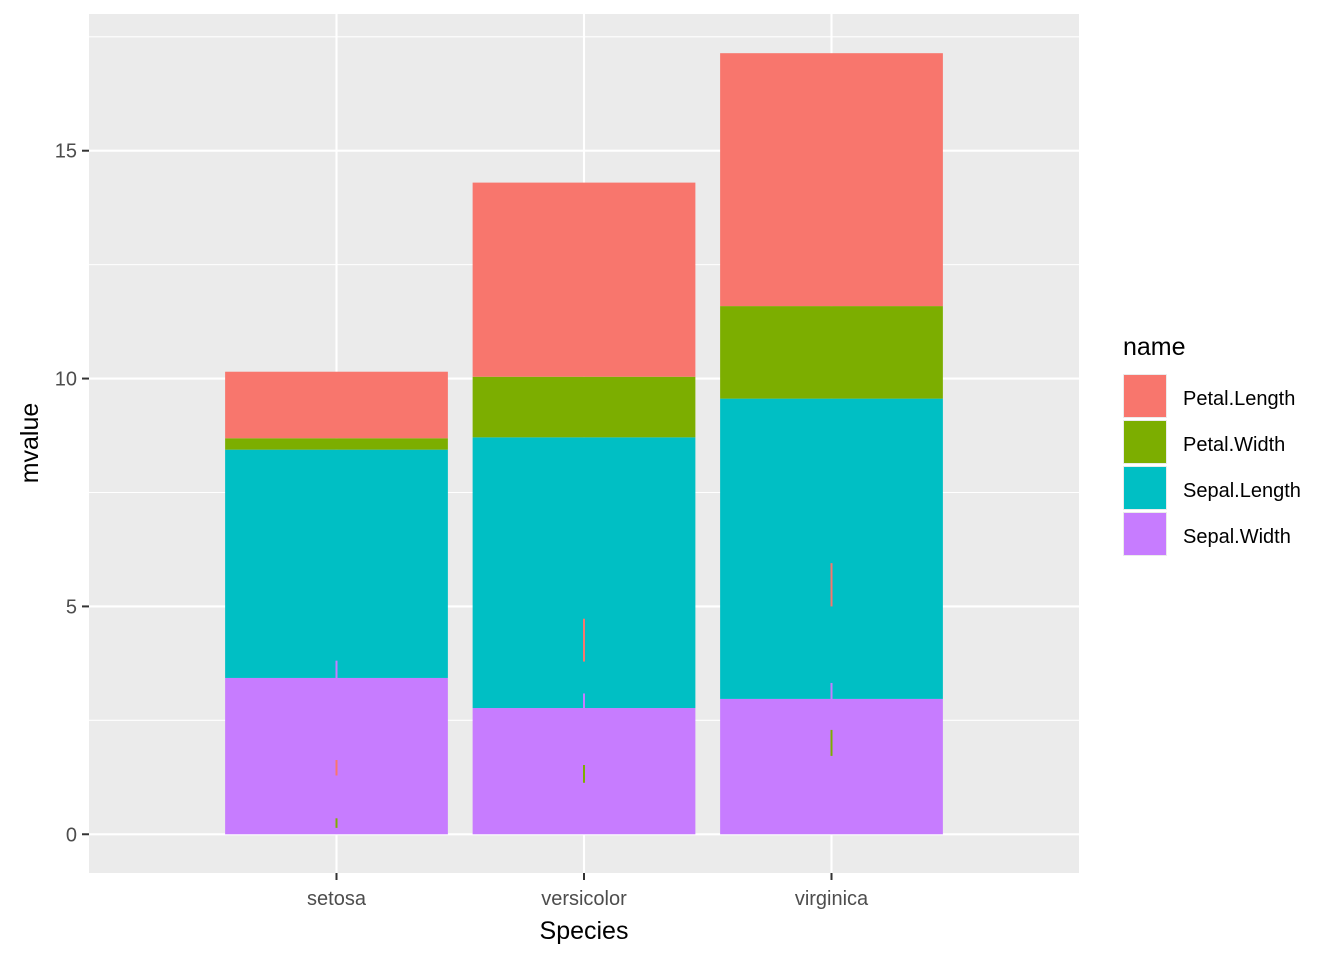 The image size is (1344, 960). I want to click on y-axis-title: mvalue, so click(30, 443).